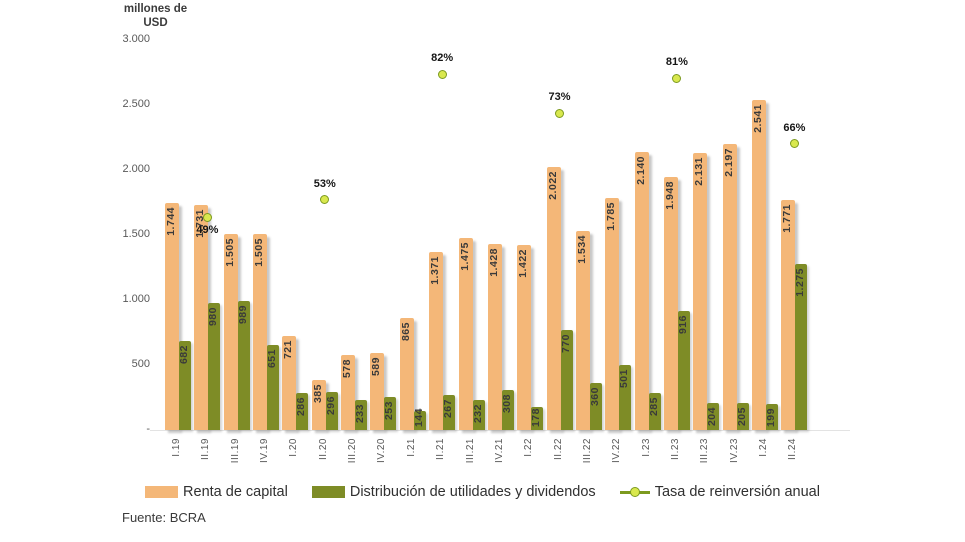 The width and height of the screenshot is (965, 542). What do you see at coordinates (136, 104) in the screenshot?
I see `y-tick-label: 2.500` at bounding box center [136, 104].